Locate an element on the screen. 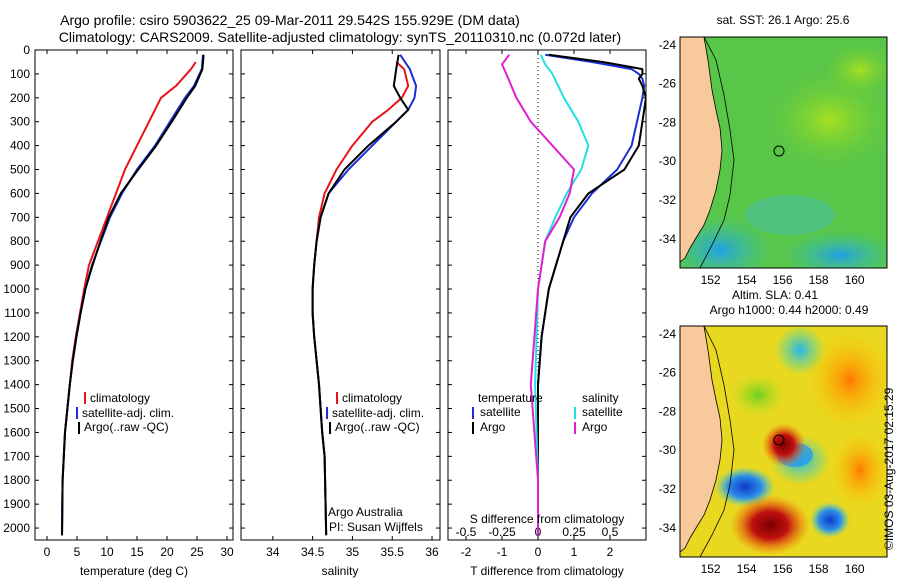 This screenshot has height=580, width=900. legend-climatology: climatology is located at coordinates (372, 398).